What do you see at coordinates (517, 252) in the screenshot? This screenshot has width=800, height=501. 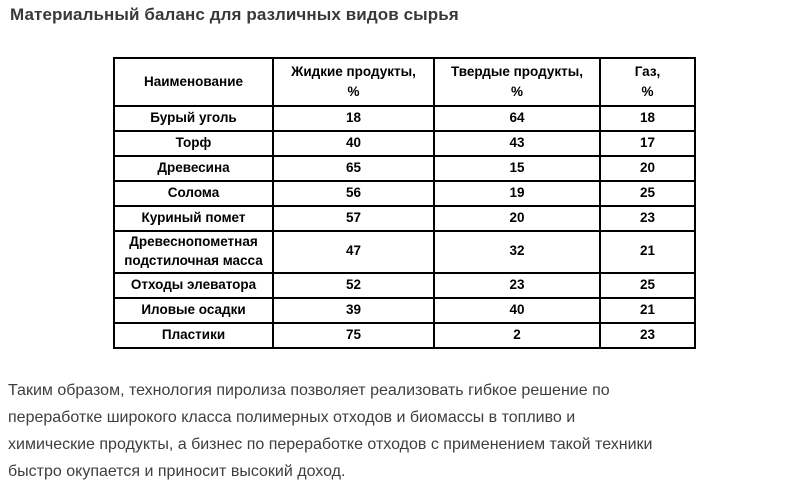 I see `value-cell: 32` at bounding box center [517, 252].